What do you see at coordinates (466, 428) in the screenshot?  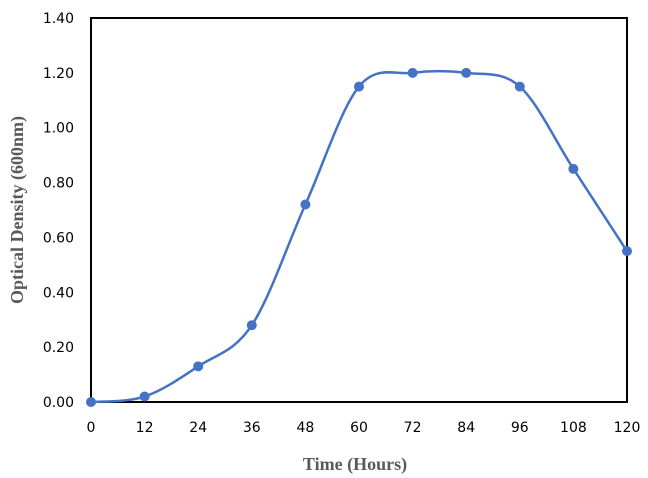 I see `x-tick-label: 84` at bounding box center [466, 428].